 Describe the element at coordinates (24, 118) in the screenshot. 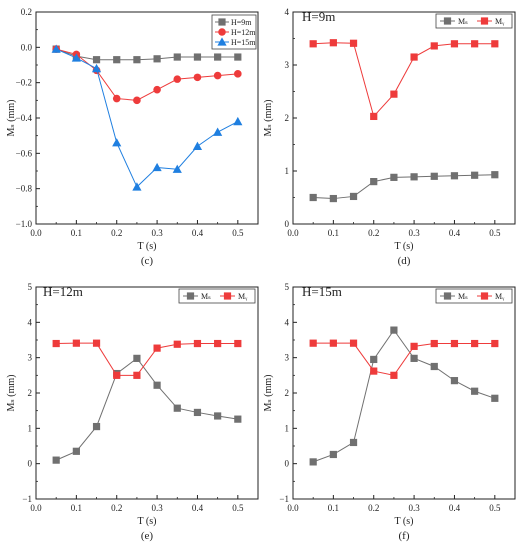

I see `y-tick-label: −0.4` at that location.